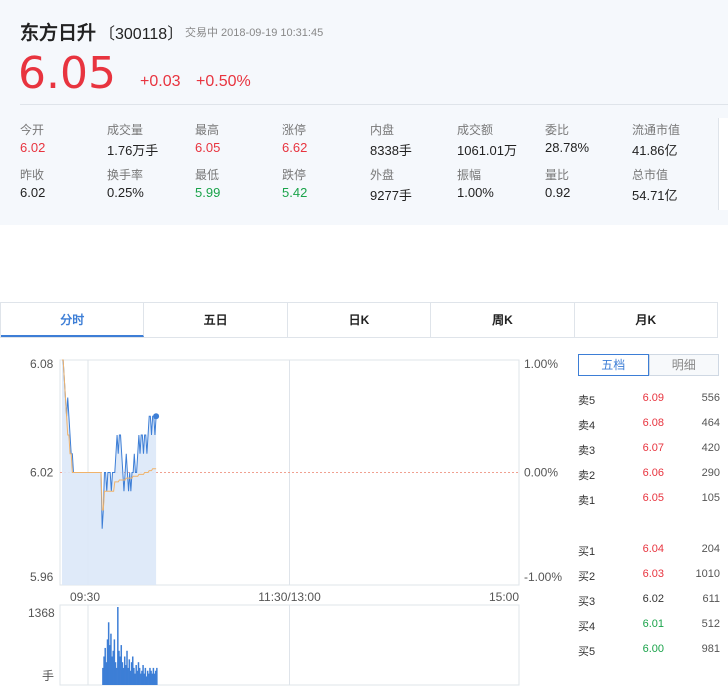  I want to click on order-level: 买1, so click(587, 552).